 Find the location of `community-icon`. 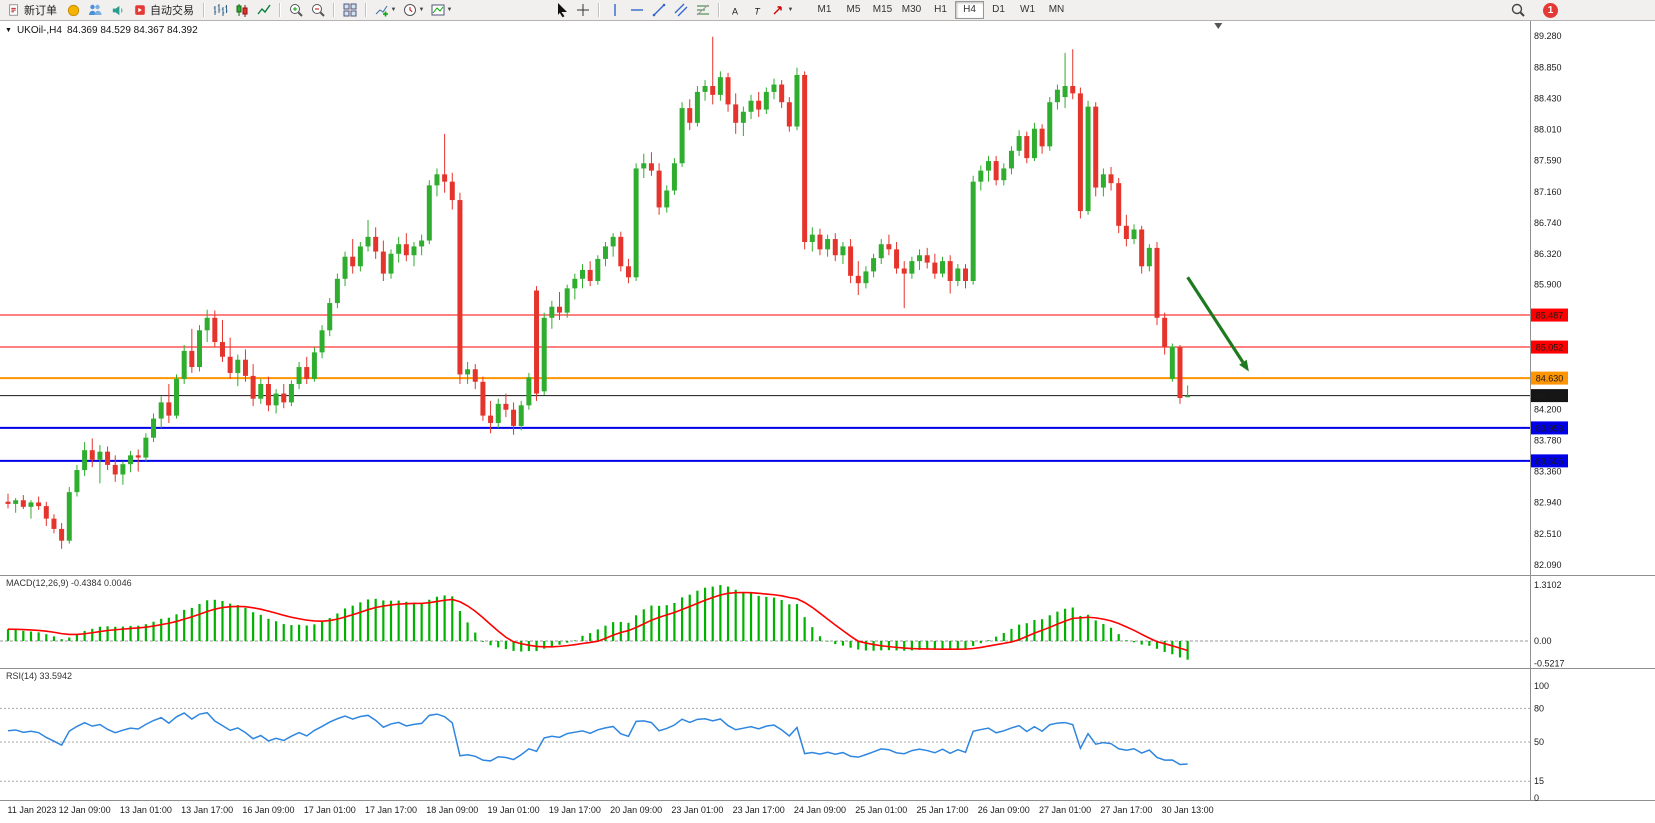

community-icon is located at coordinates (95, 9).